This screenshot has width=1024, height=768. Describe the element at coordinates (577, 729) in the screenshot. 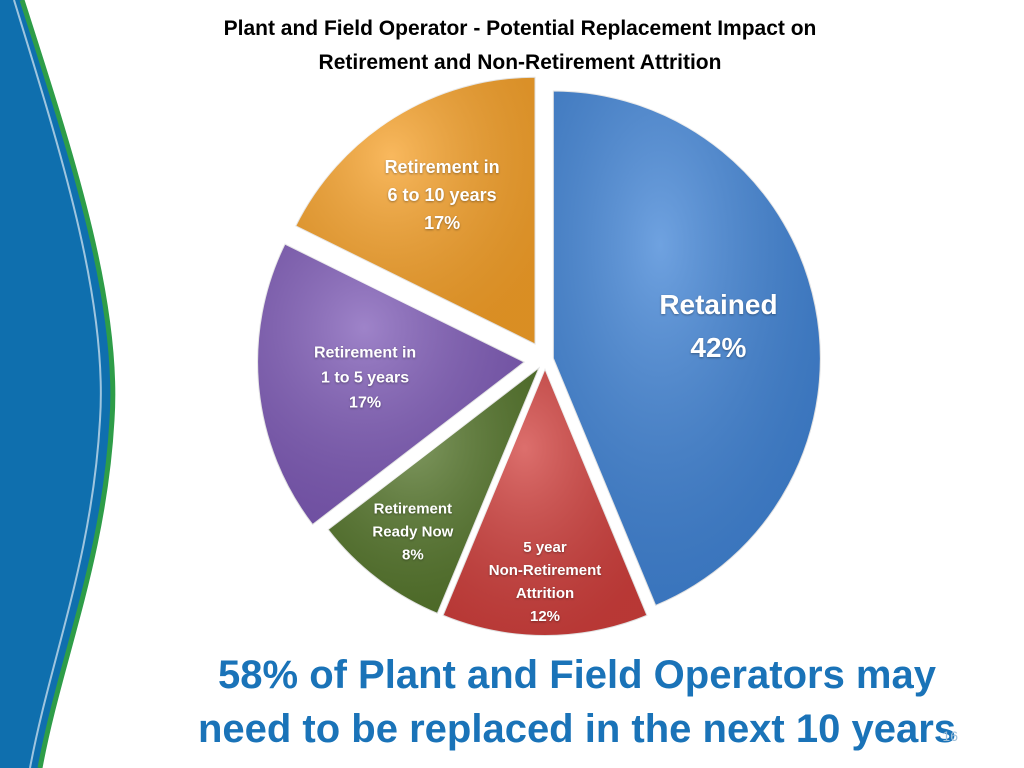

I see `footer-line-2: need to be replaced in the next 10 years` at that location.